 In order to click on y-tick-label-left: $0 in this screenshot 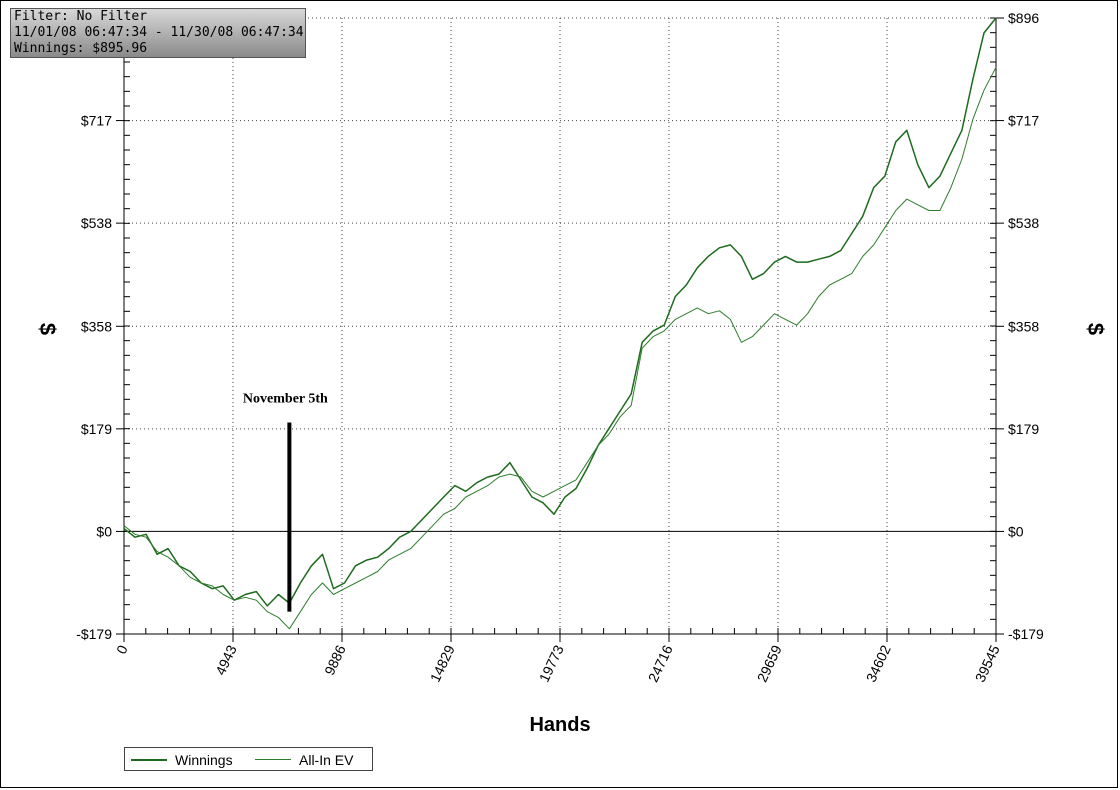, I will do `click(104, 531)`.